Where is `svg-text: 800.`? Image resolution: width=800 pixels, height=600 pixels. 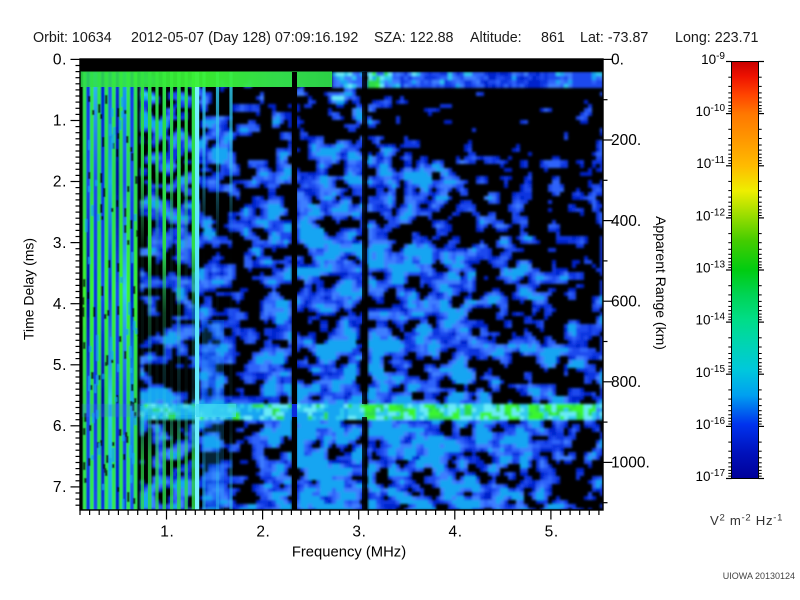
svg-text: 800. is located at coordinates (626, 382).